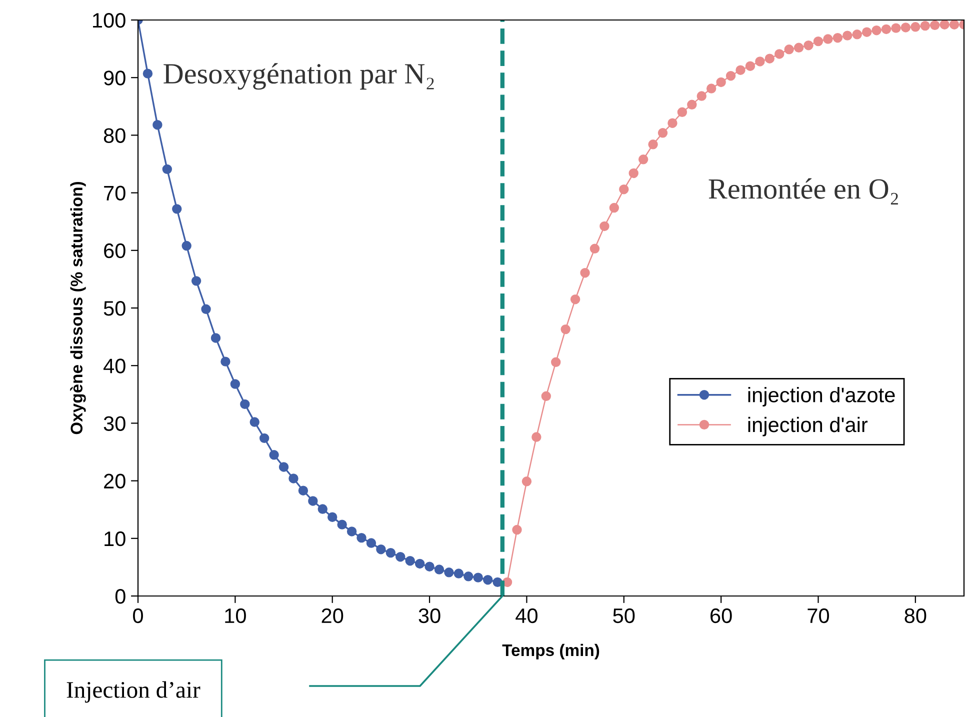 This screenshot has width=971, height=717. Describe the element at coordinates (527, 616) in the screenshot. I see `x-tick-label: 40` at that location.